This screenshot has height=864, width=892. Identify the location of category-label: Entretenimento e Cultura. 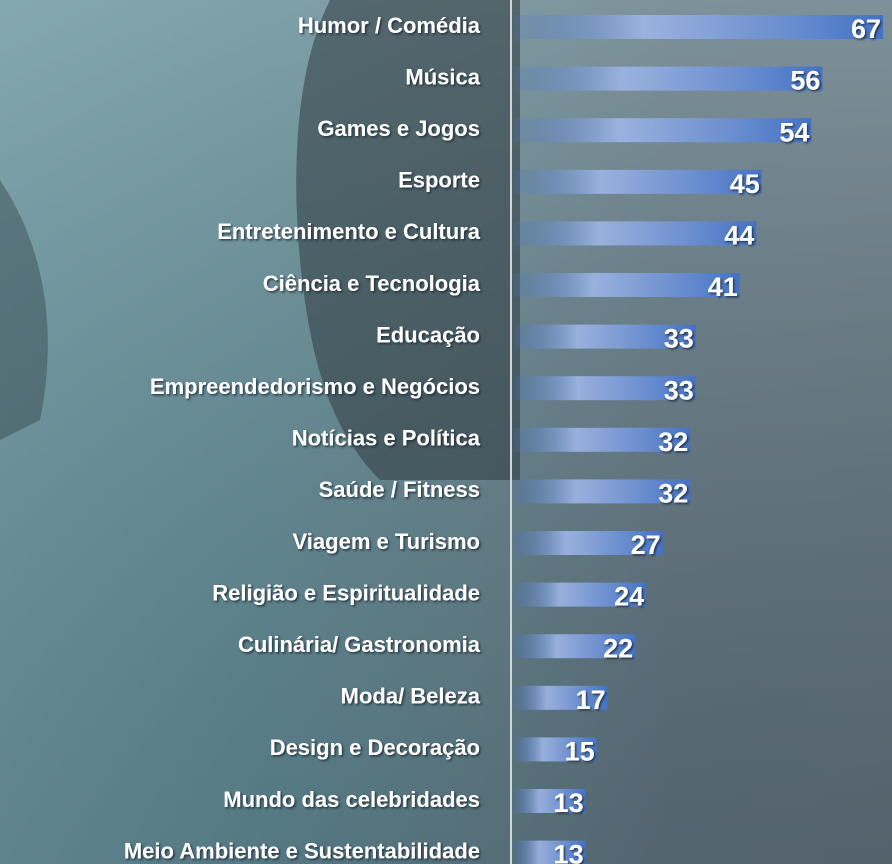
(349, 231).